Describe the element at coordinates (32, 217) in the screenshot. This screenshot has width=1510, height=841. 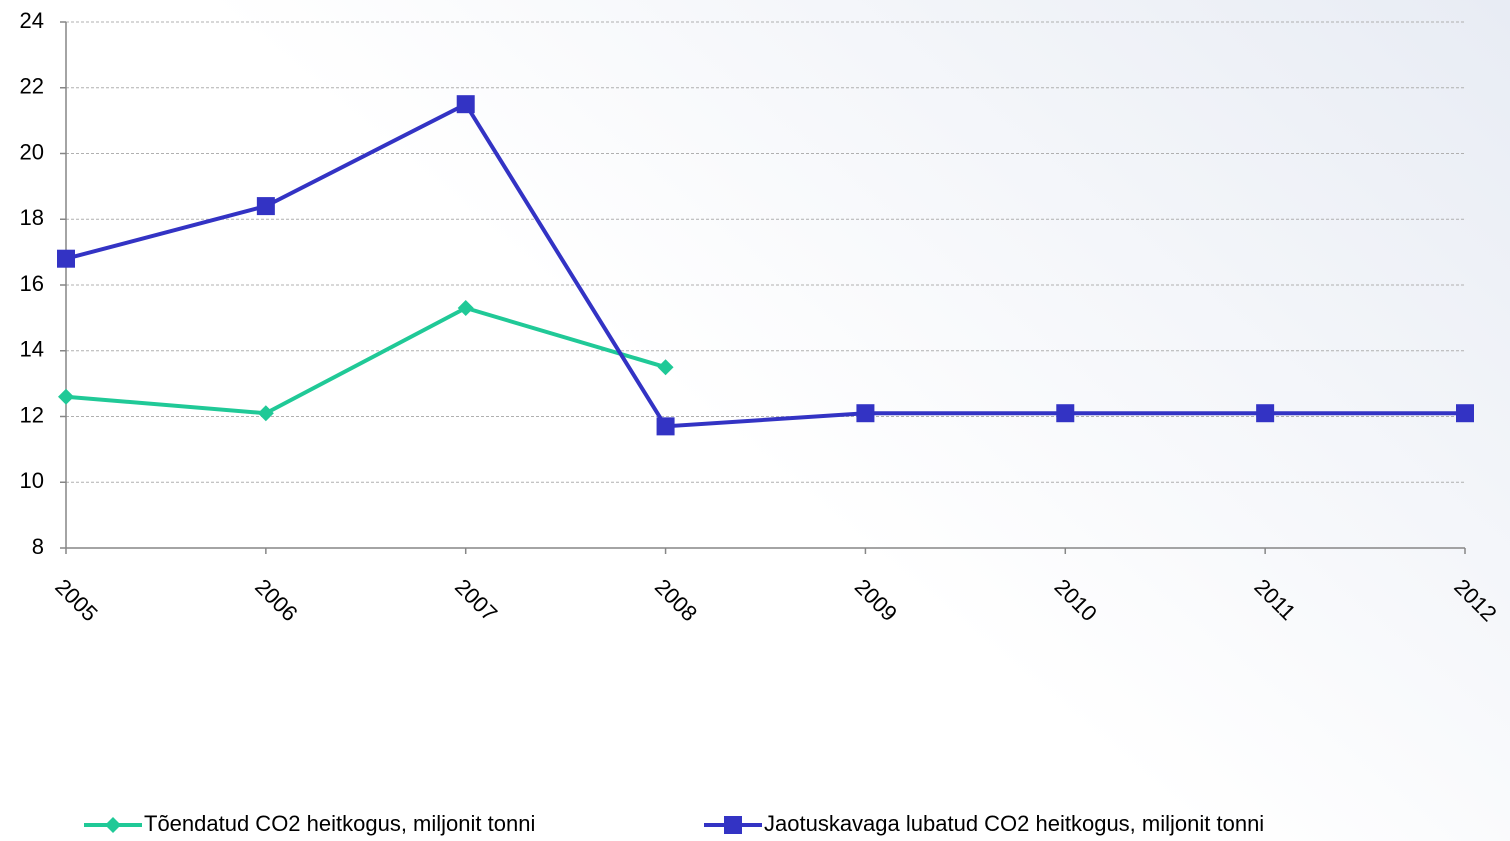
I see `y-tick-label: 18` at that location.